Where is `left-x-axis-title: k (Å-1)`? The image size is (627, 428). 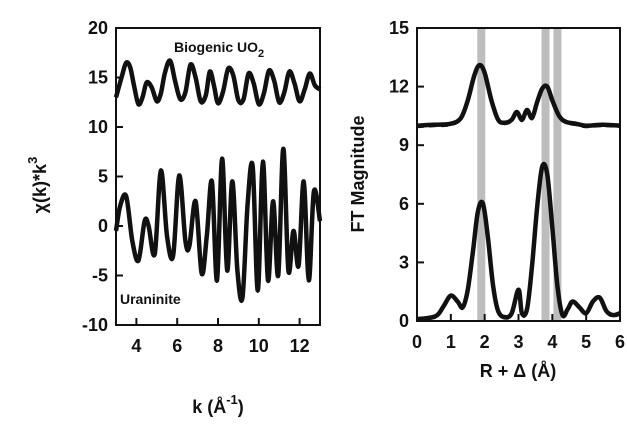
left-x-axis-title: k (Å-1) is located at coordinates (218, 404).